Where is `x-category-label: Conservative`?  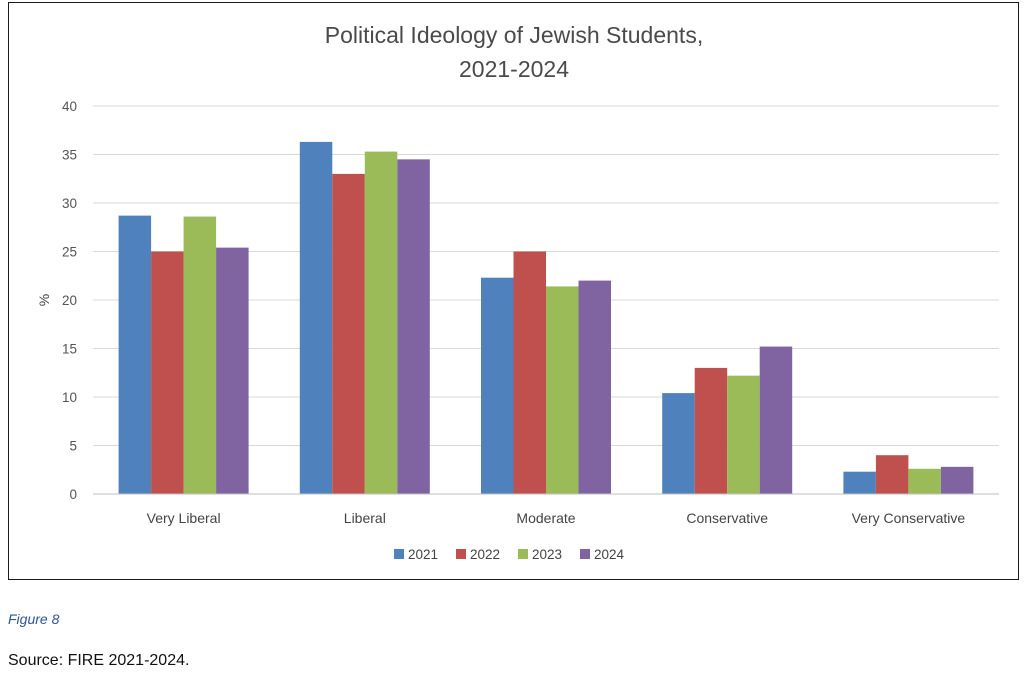 x-category-label: Conservative is located at coordinates (727, 518).